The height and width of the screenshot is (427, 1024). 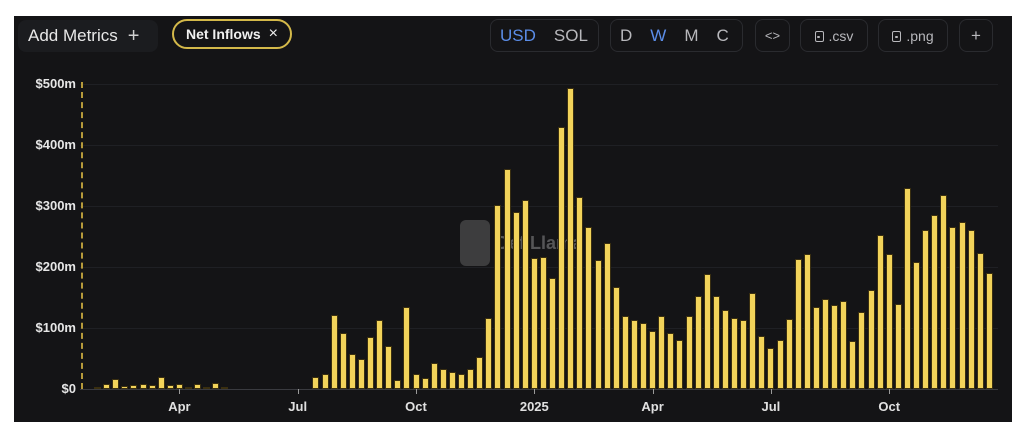 I want to click on download-png-button: .png, so click(x=913, y=35).